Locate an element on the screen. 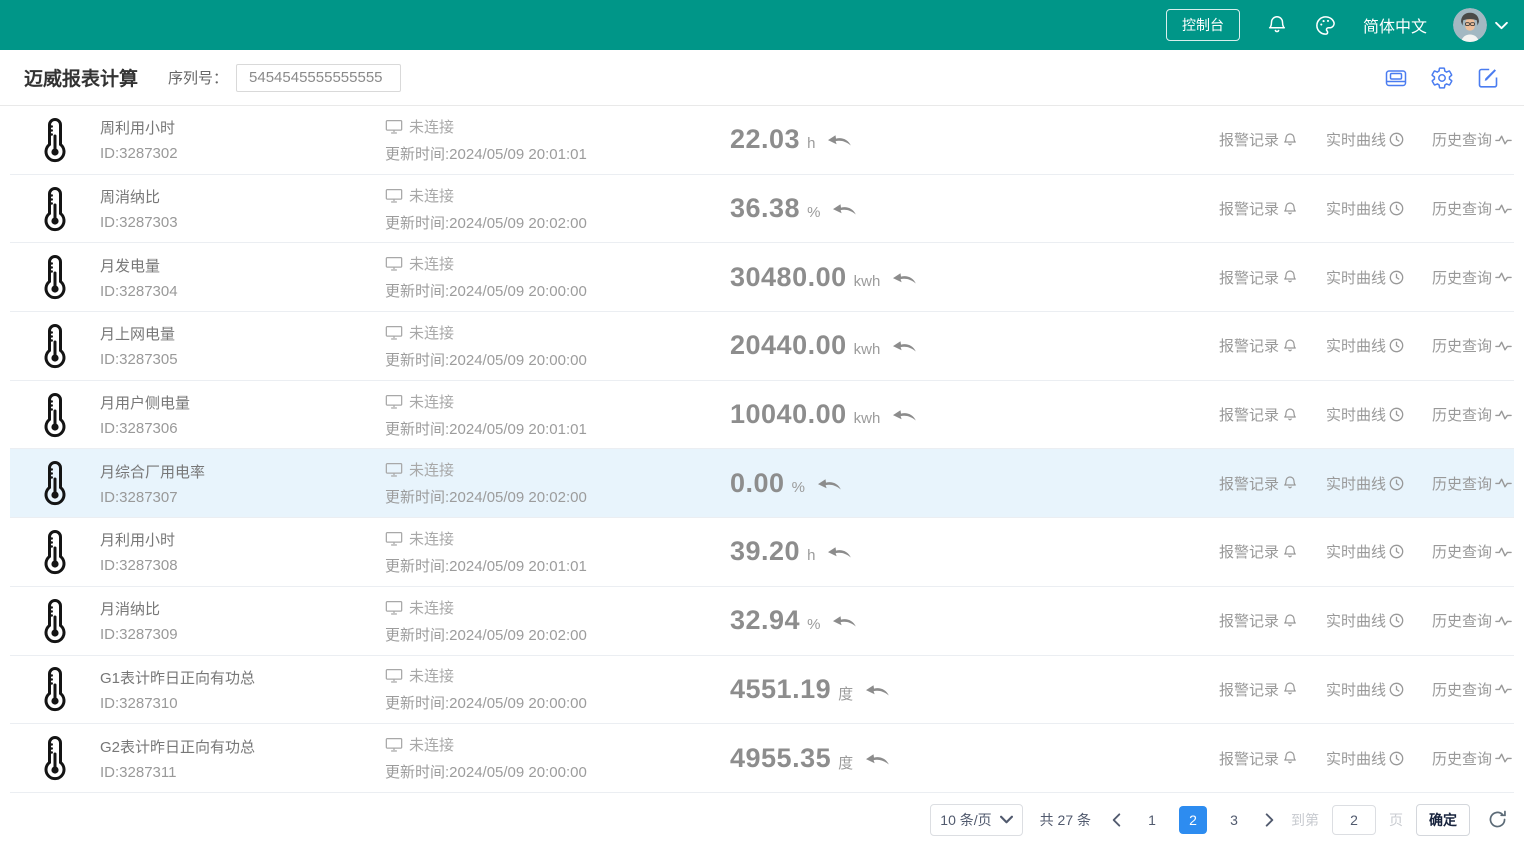  metric-value: 36.38 is located at coordinates (765, 208).